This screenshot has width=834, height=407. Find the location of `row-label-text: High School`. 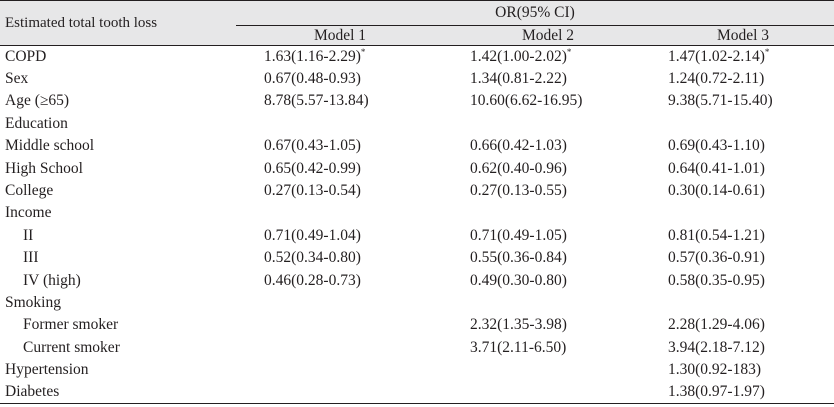

row-label-text: High School is located at coordinates (44, 168).